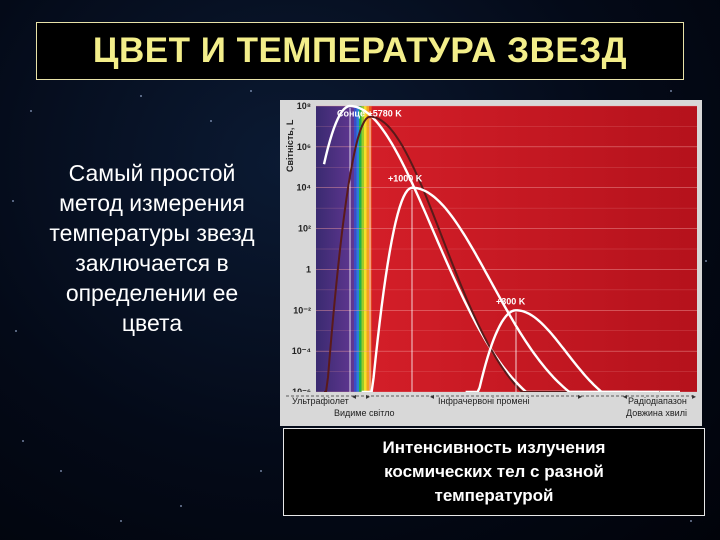 The width and height of the screenshot is (720, 540). Describe the element at coordinates (364, 413) in the screenshot. I see `band-visible: Видиме світло` at that location.